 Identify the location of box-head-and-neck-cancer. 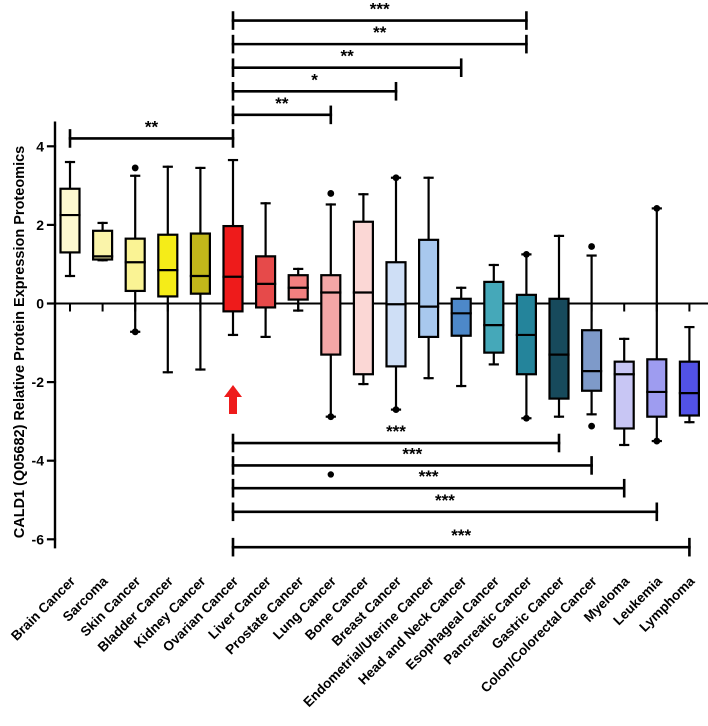
(461, 337).